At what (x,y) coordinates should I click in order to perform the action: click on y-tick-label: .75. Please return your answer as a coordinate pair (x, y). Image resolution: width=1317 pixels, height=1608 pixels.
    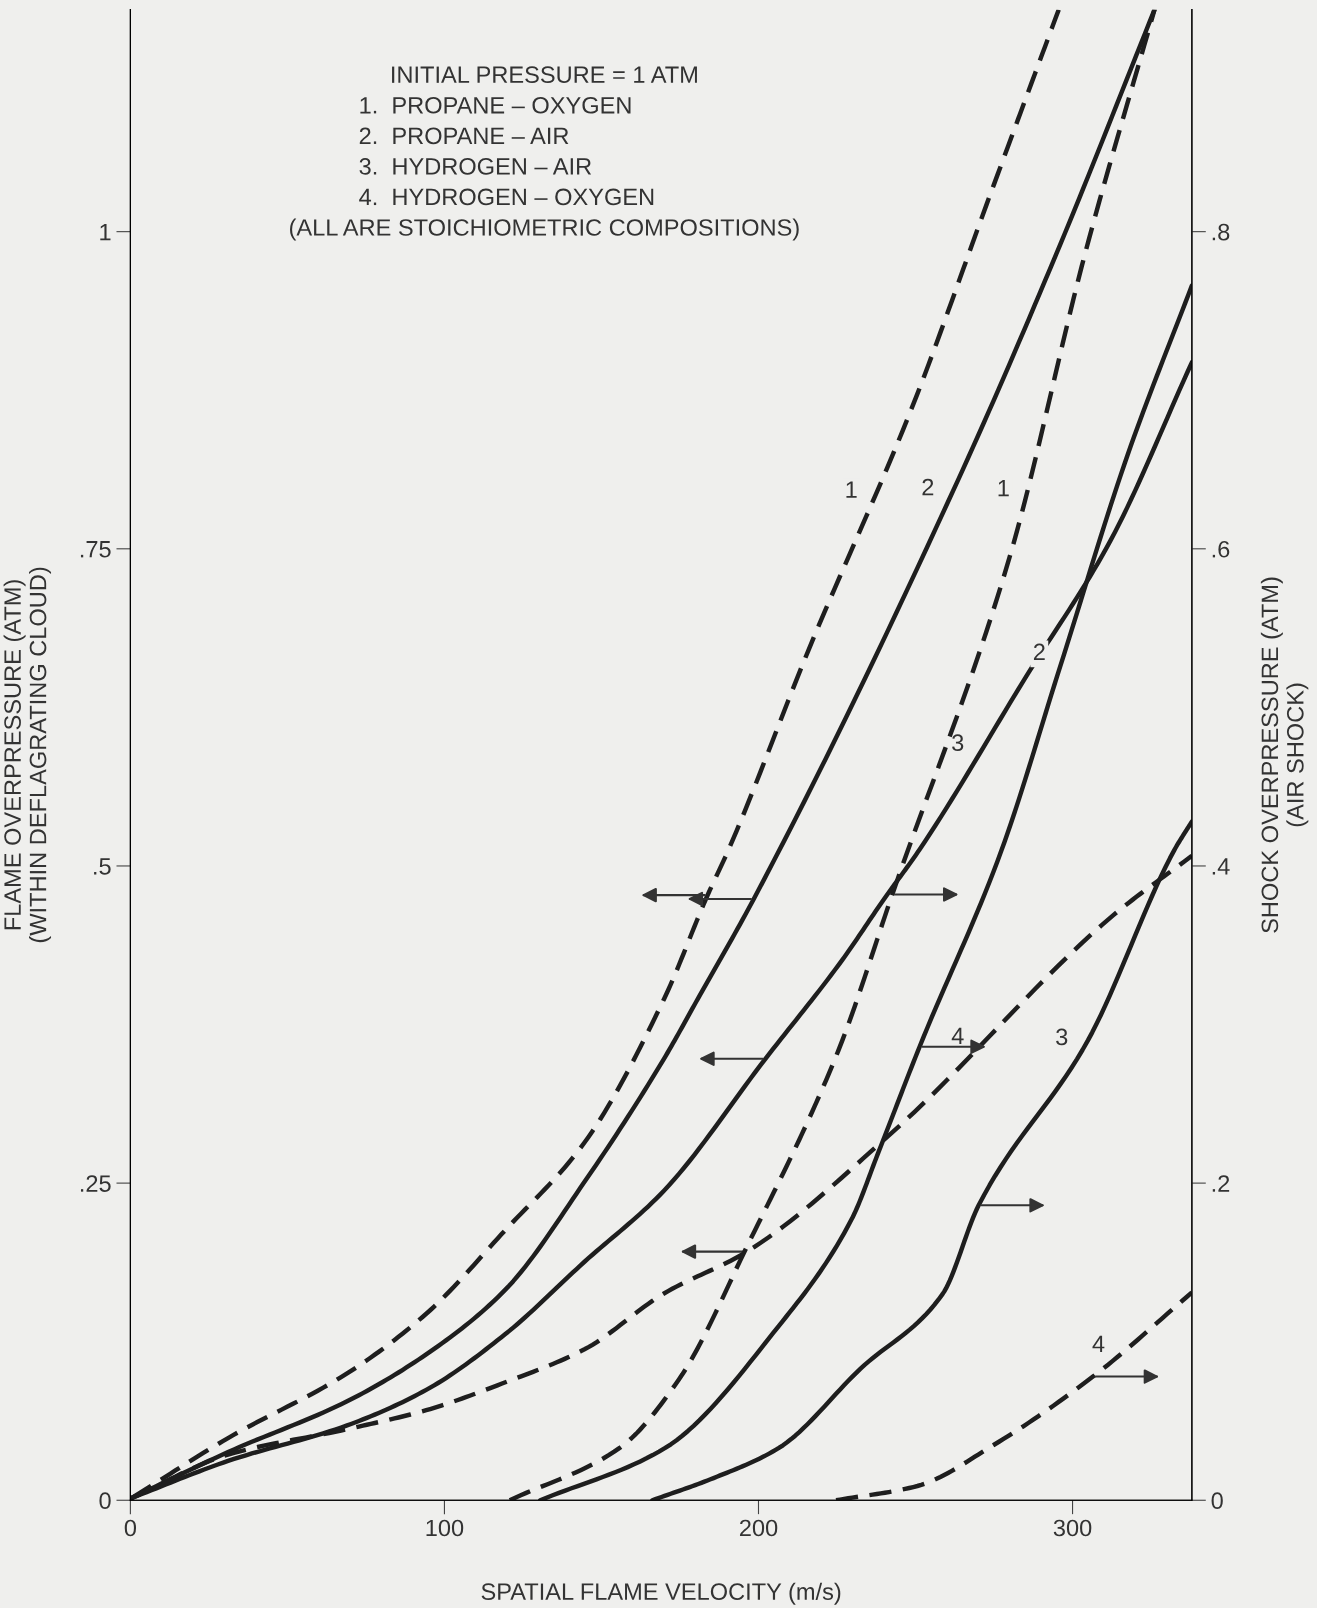
    Looking at the image, I should click on (95, 549).